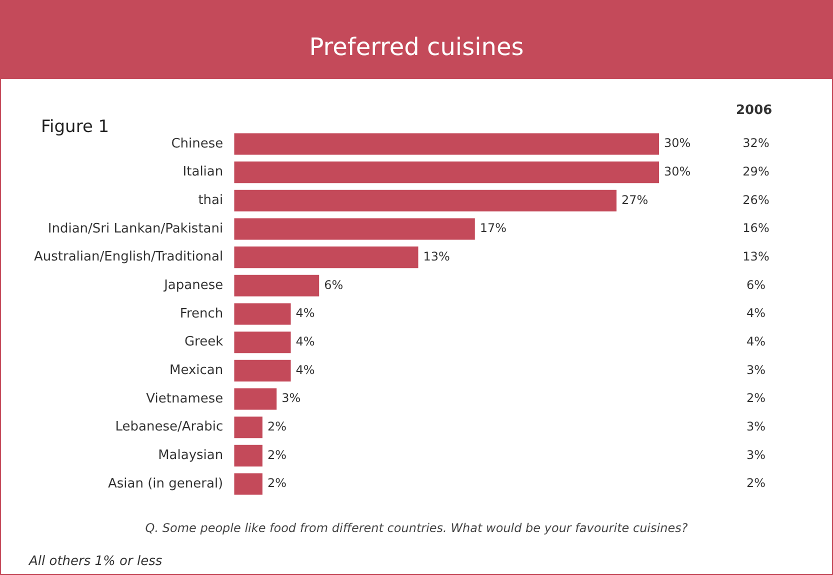 This screenshot has height=575, width=833. Describe the element at coordinates (202, 314) in the screenshot. I see `y-tick-label: French` at that location.